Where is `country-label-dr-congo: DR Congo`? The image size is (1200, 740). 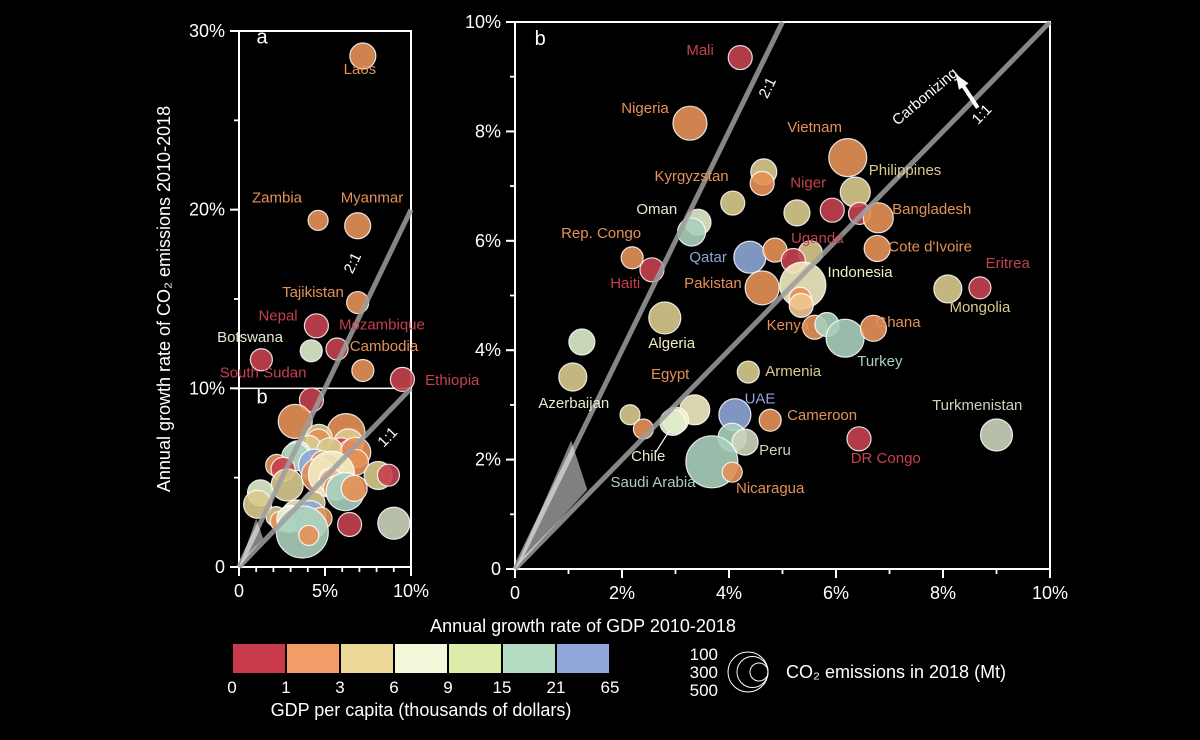
country-label-dr-congo: DR Congo is located at coordinates (886, 458).